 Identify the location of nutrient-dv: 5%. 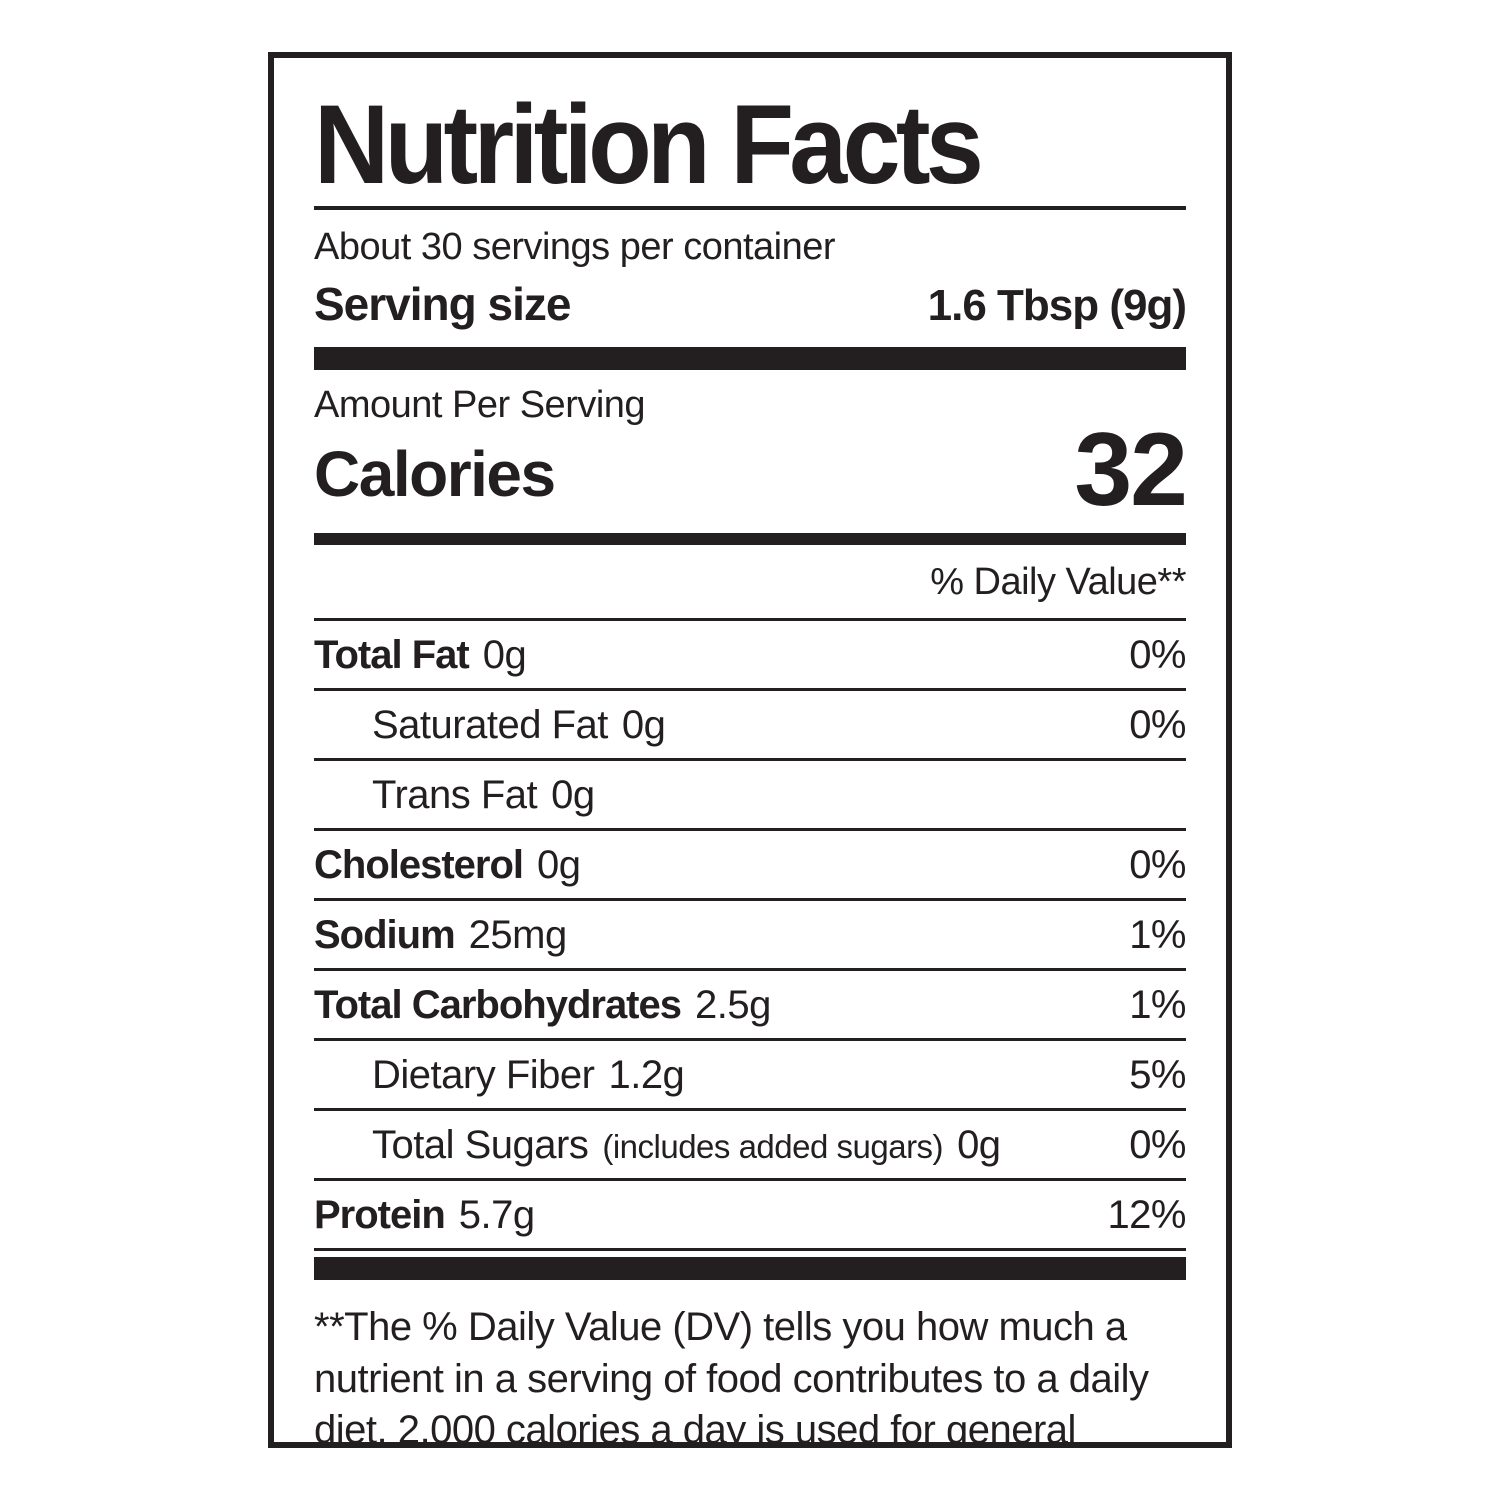
(1157, 1075).